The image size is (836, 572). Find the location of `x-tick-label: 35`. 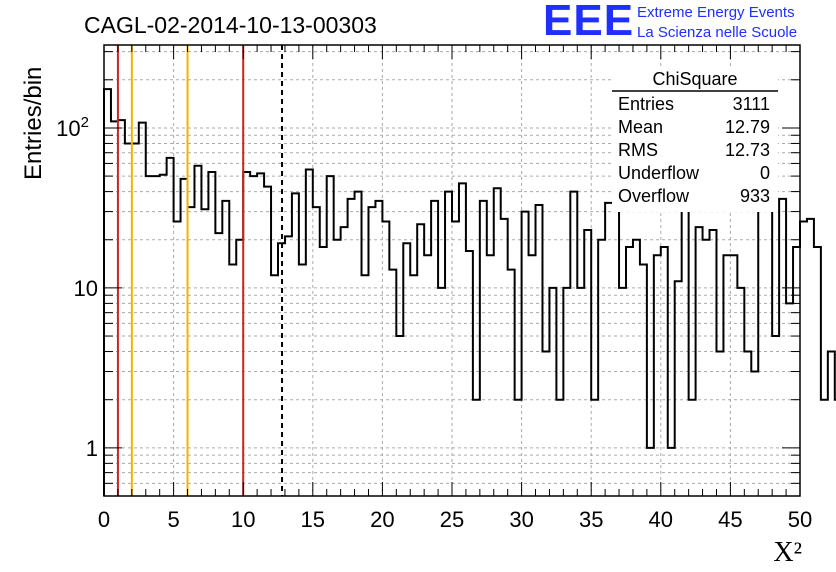

x-tick-label: 35 is located at coordinates (591, 519).